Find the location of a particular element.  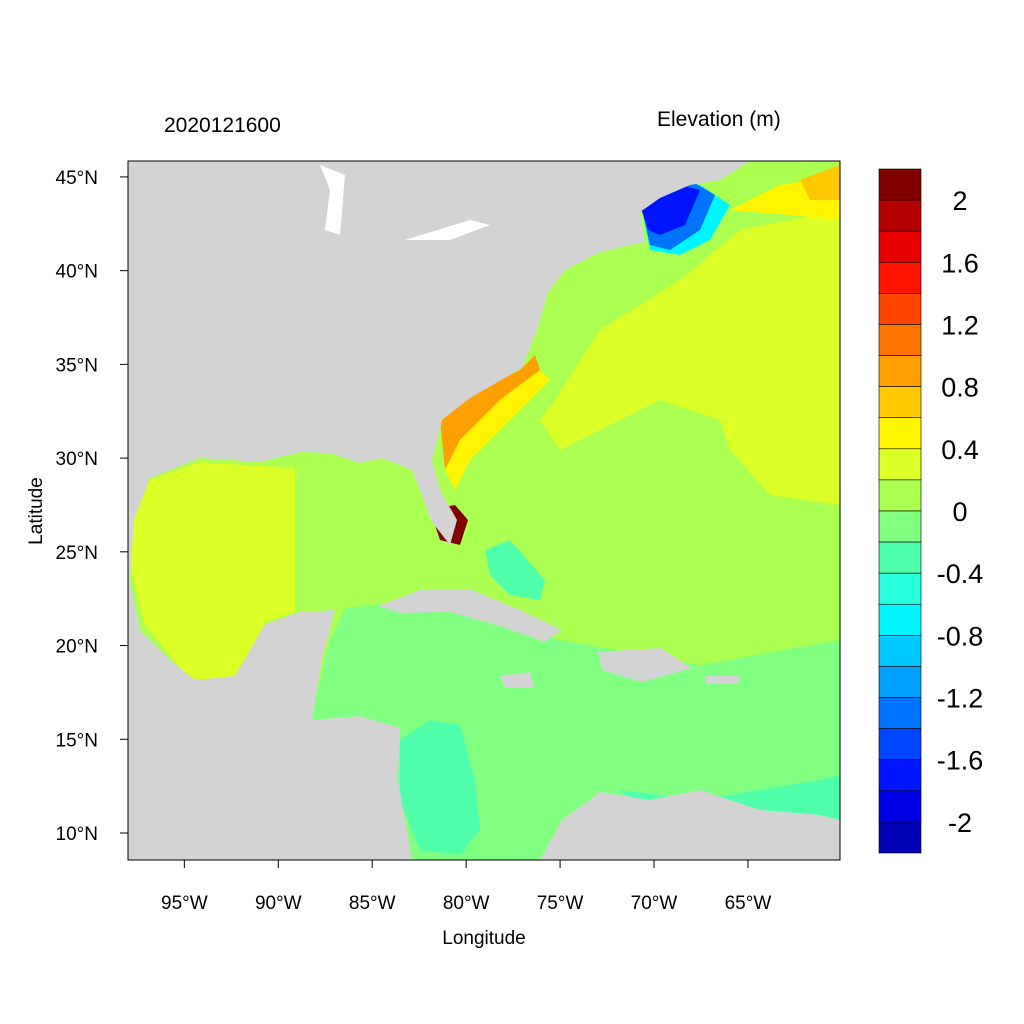

colorbar-label: 2 is located at coordinates (959, 201).